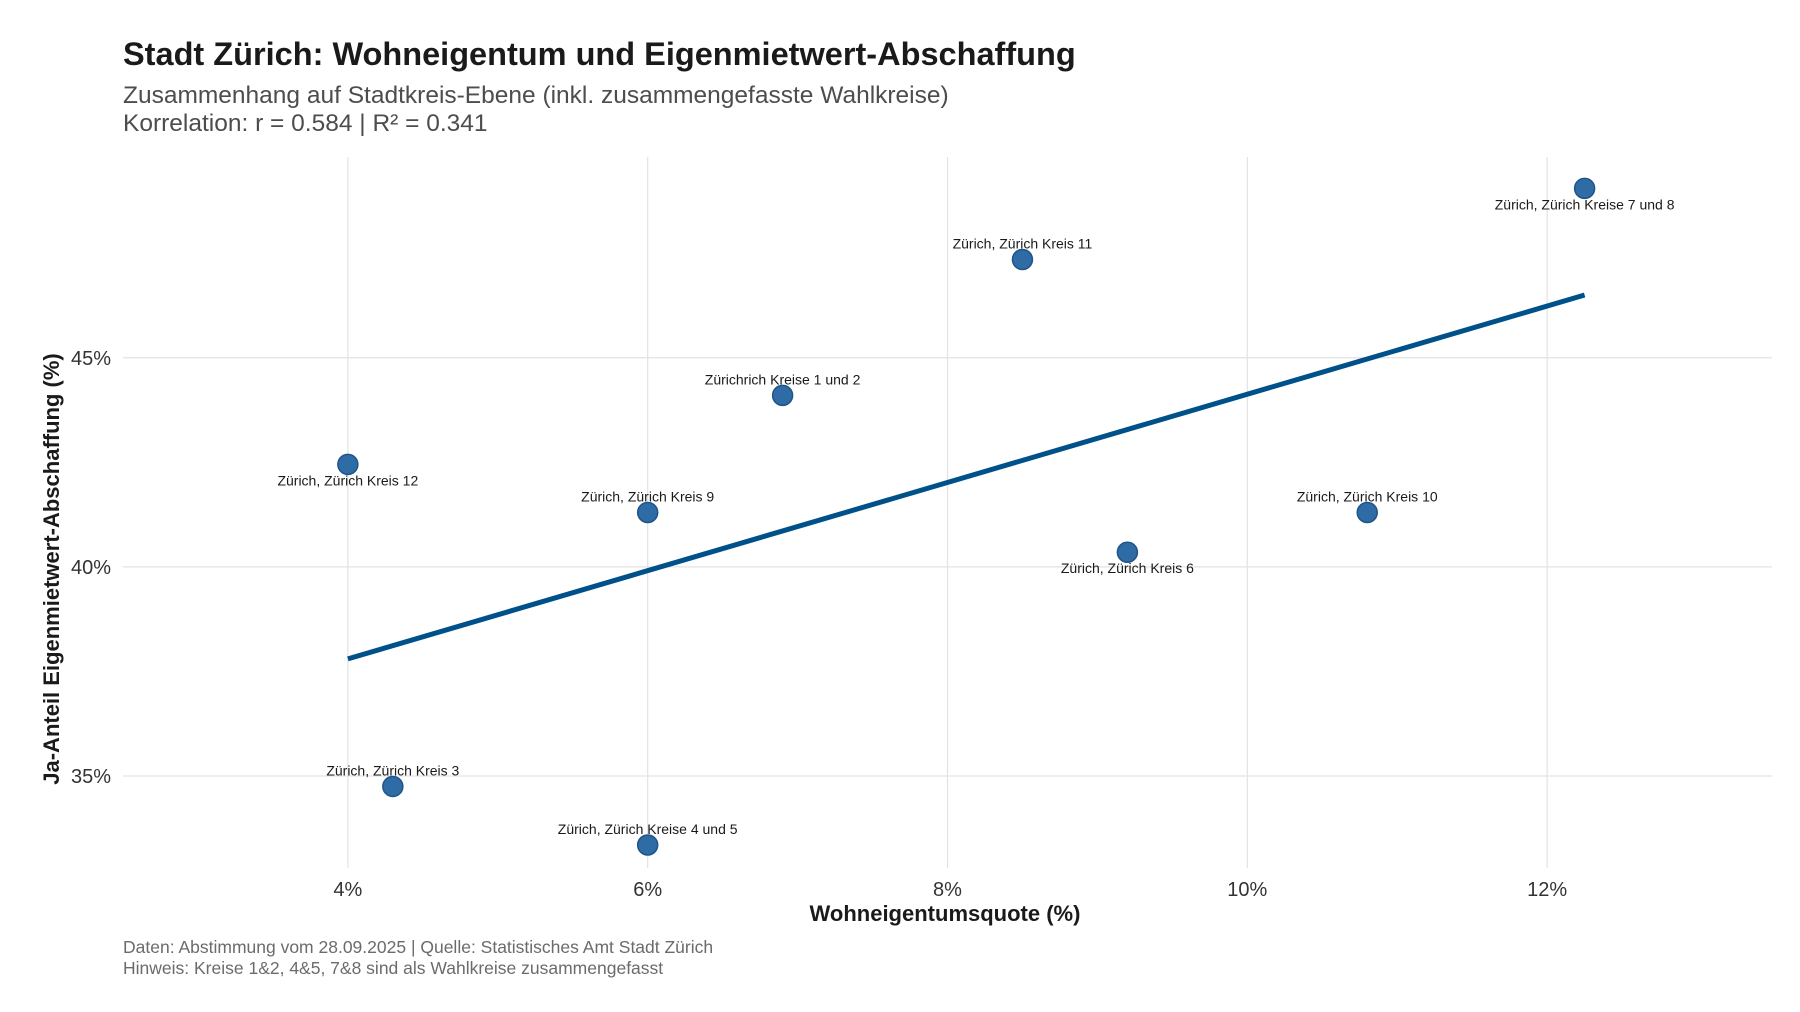  I want to click on y-tick-label: 40%, so click(91, 568).